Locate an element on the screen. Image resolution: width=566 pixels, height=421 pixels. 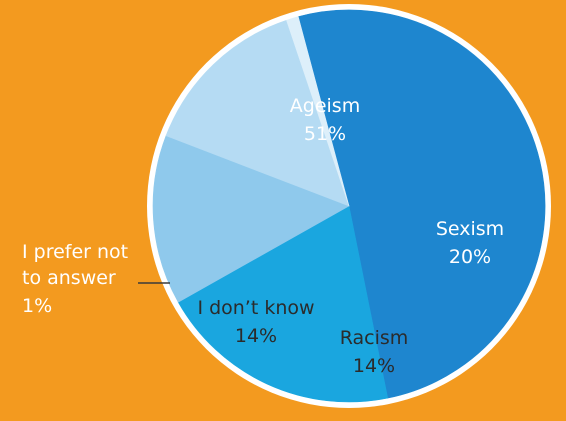
slice-label-sexism: Sexism is located at coordinates (470, 229).